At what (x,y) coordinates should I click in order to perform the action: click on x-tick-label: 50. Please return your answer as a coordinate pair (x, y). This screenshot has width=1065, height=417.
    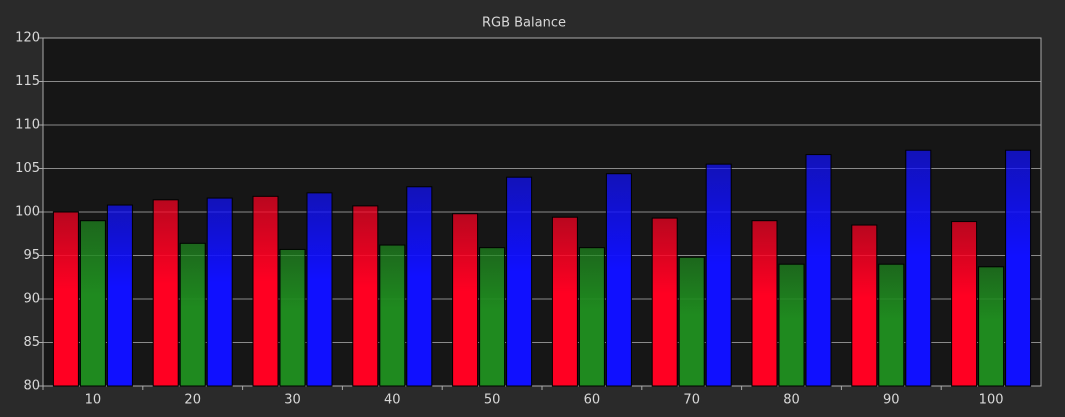
    Looking at the image, I should click on (492, 400).